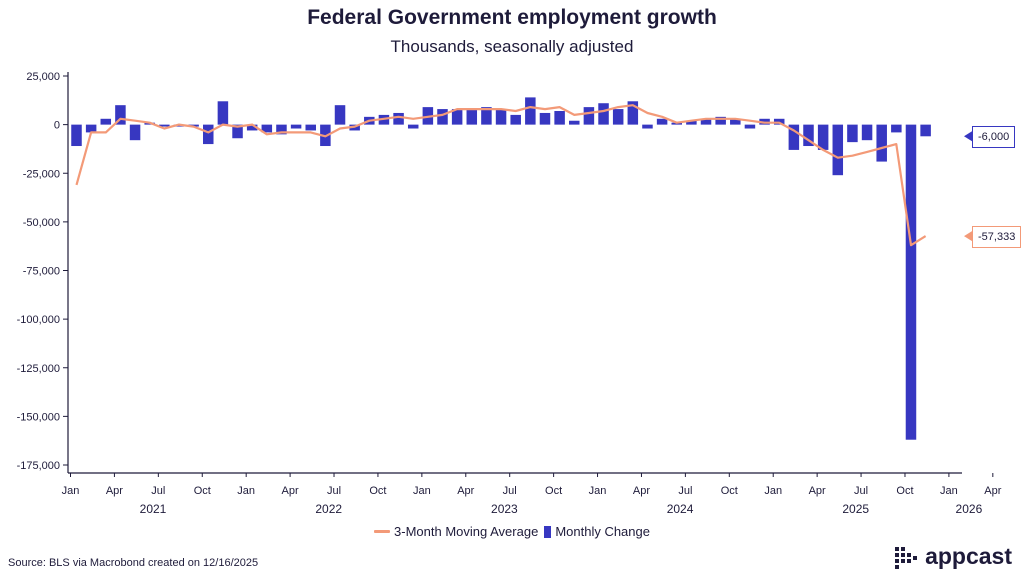 Image resolution: width=1024 pixels, height=579 pixels. What do you see at coordinates (328, 509) in the screenshot?
I see `x-year-label: 2022` at bounding box center [328, 509].